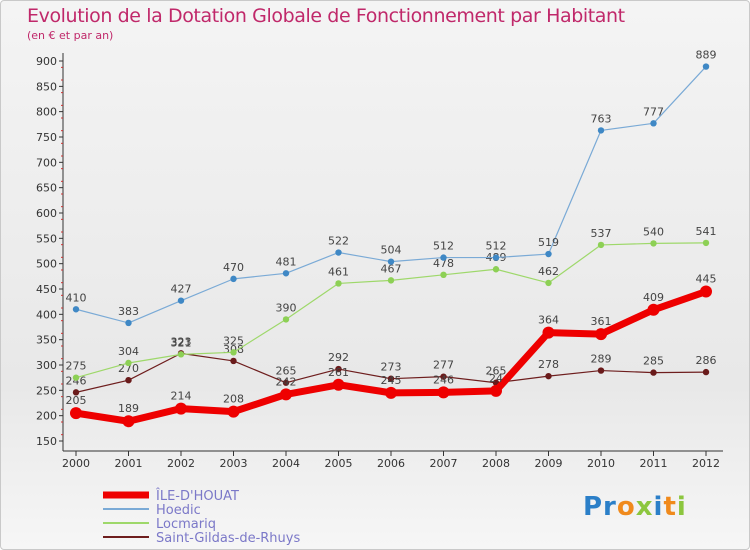 The height and width of the screenshot is (550, 750). Describe the element at coordinates (706, 231) in the screenshot. I see `data-label: 541` at that location.